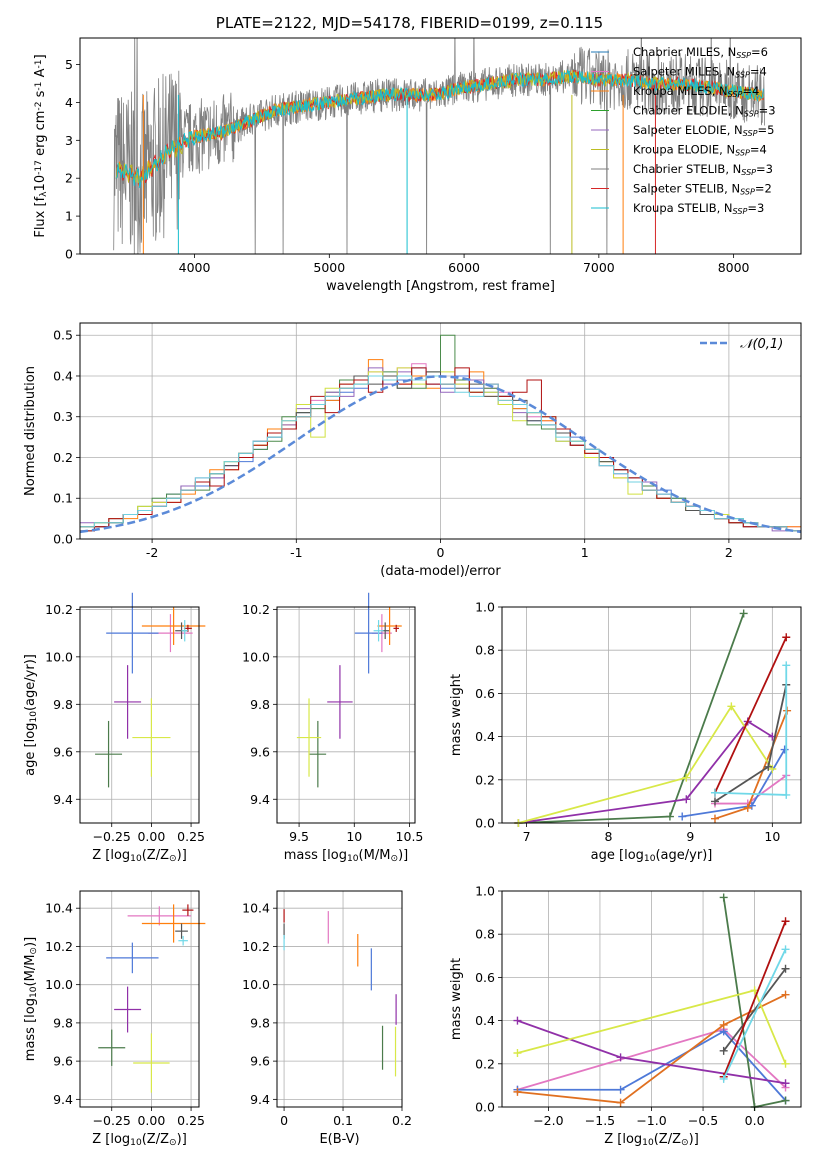 Image resolution: width=819 pixels, height=1170 pixels. I want to click on x-tick-label: 10.5, so click(410, 836).